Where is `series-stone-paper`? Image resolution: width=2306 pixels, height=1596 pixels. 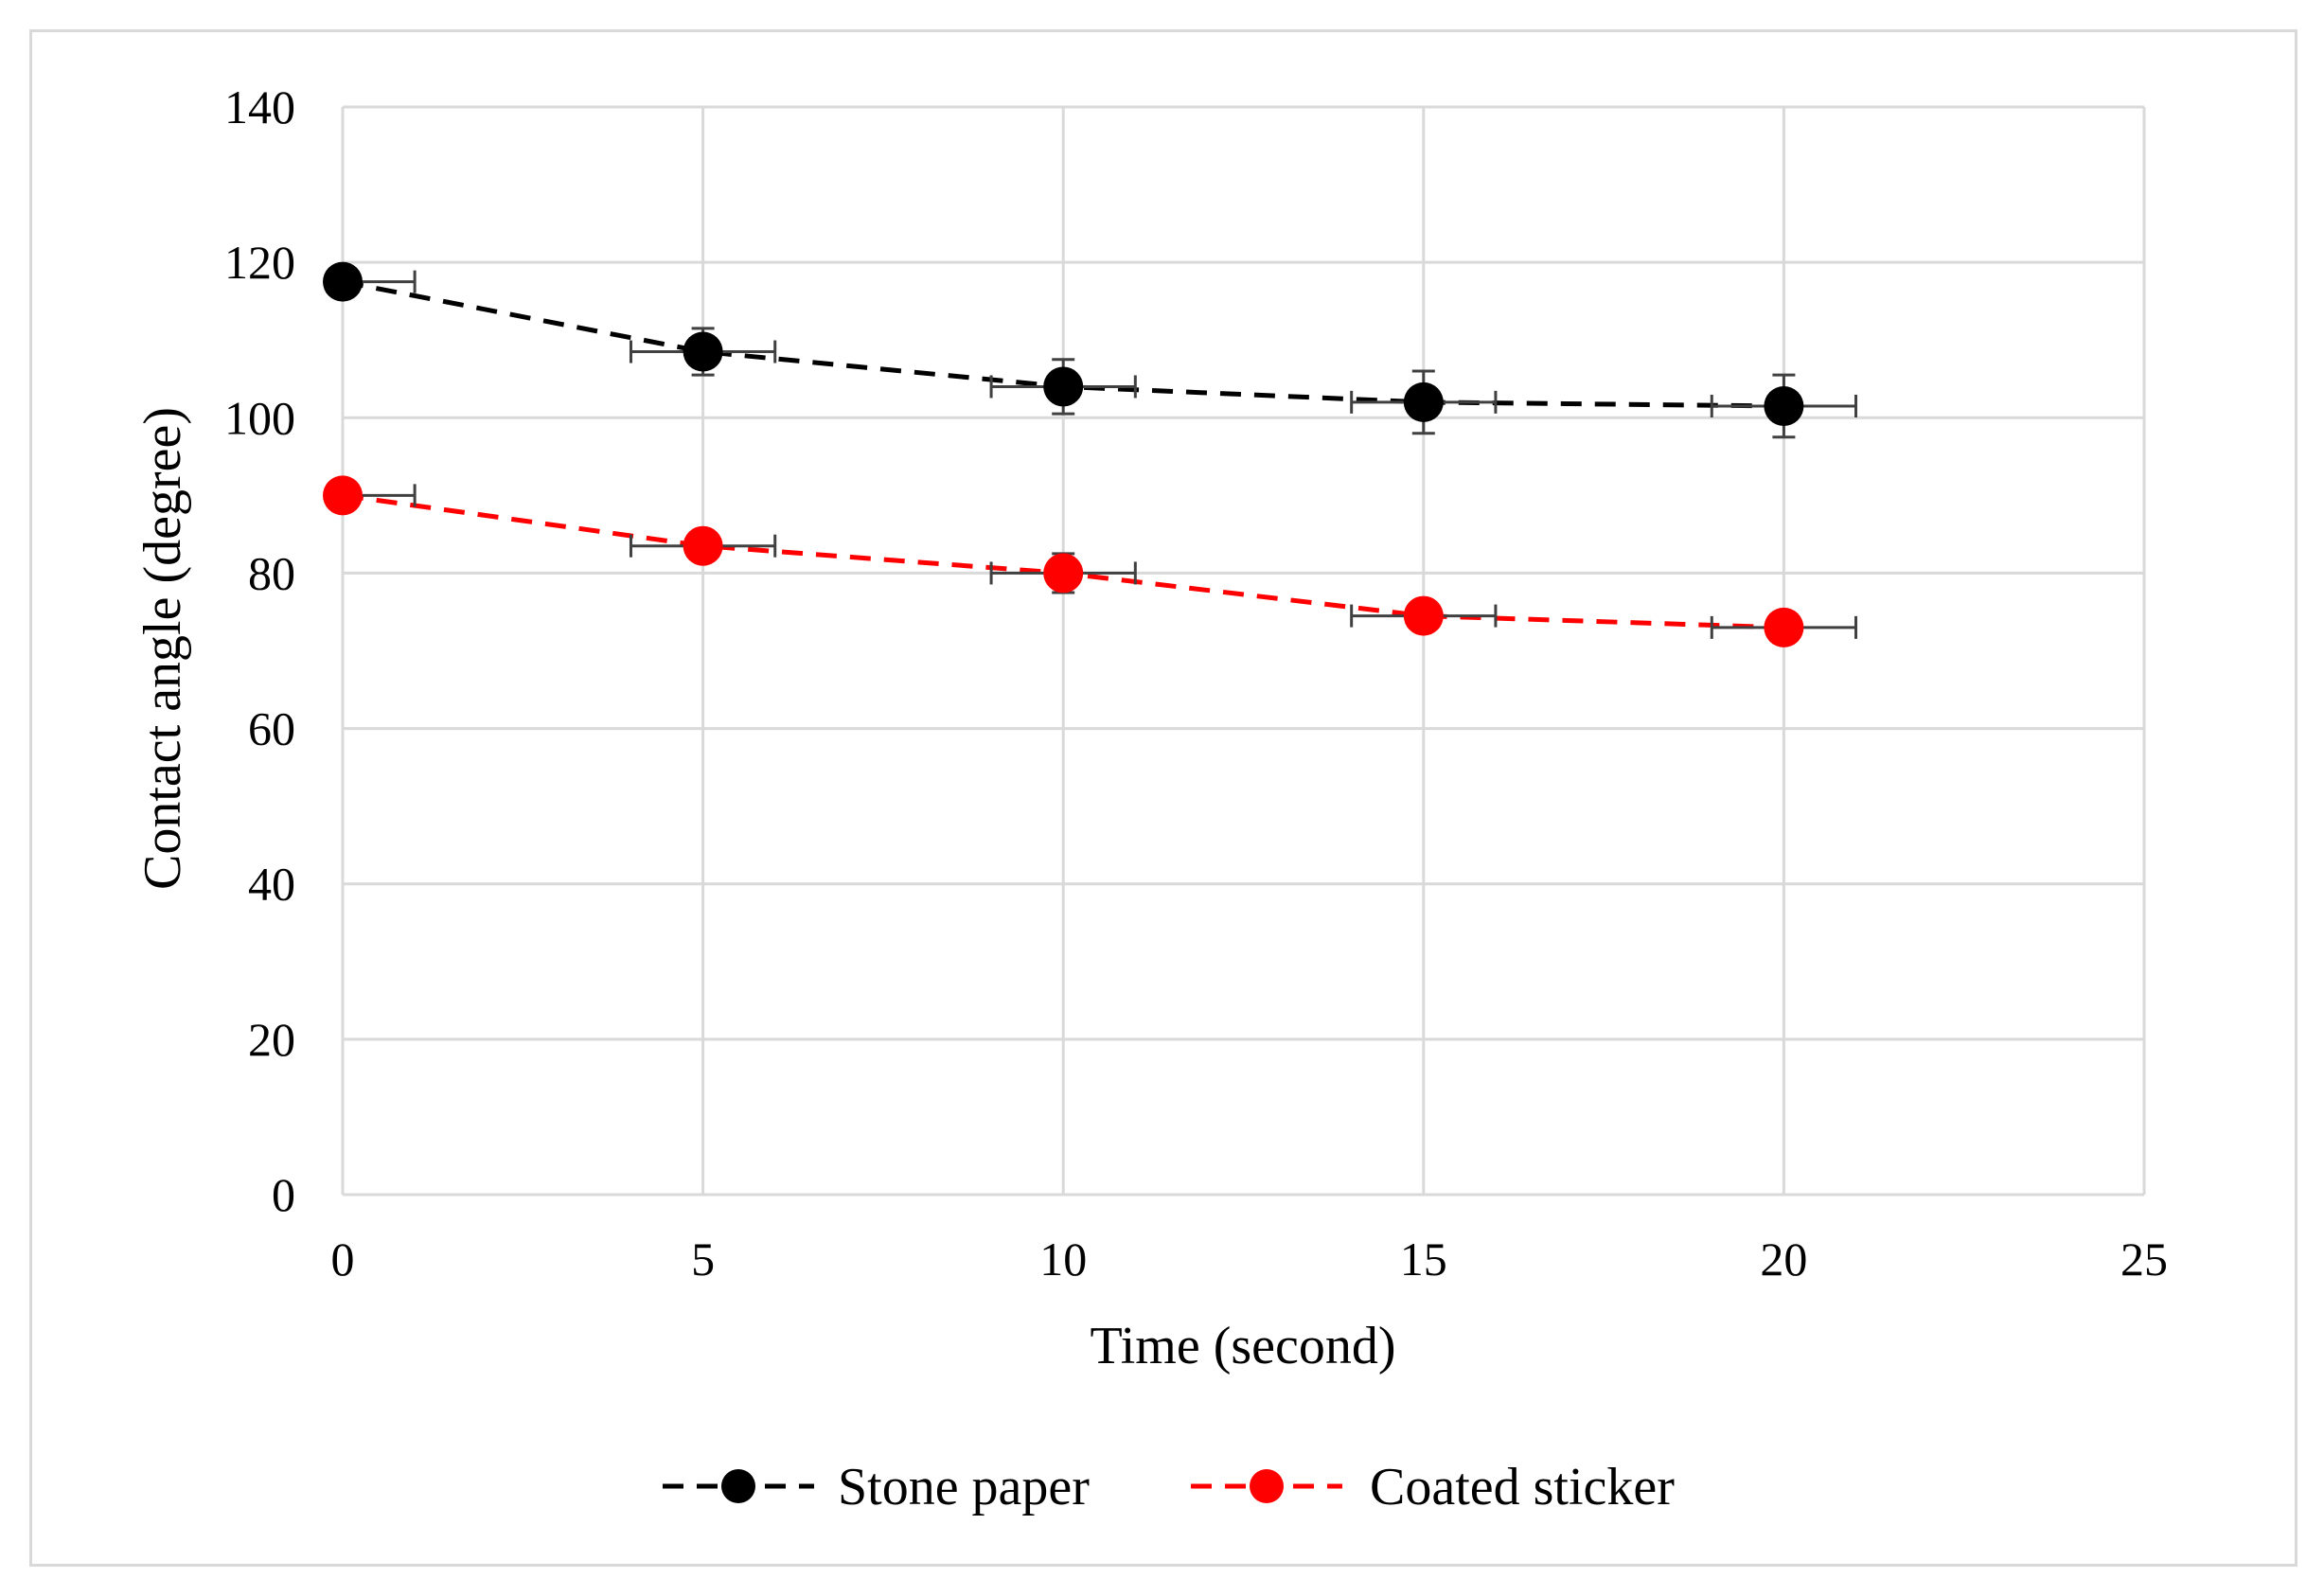
series-stone-paper is located at coordinates (1090, 350).